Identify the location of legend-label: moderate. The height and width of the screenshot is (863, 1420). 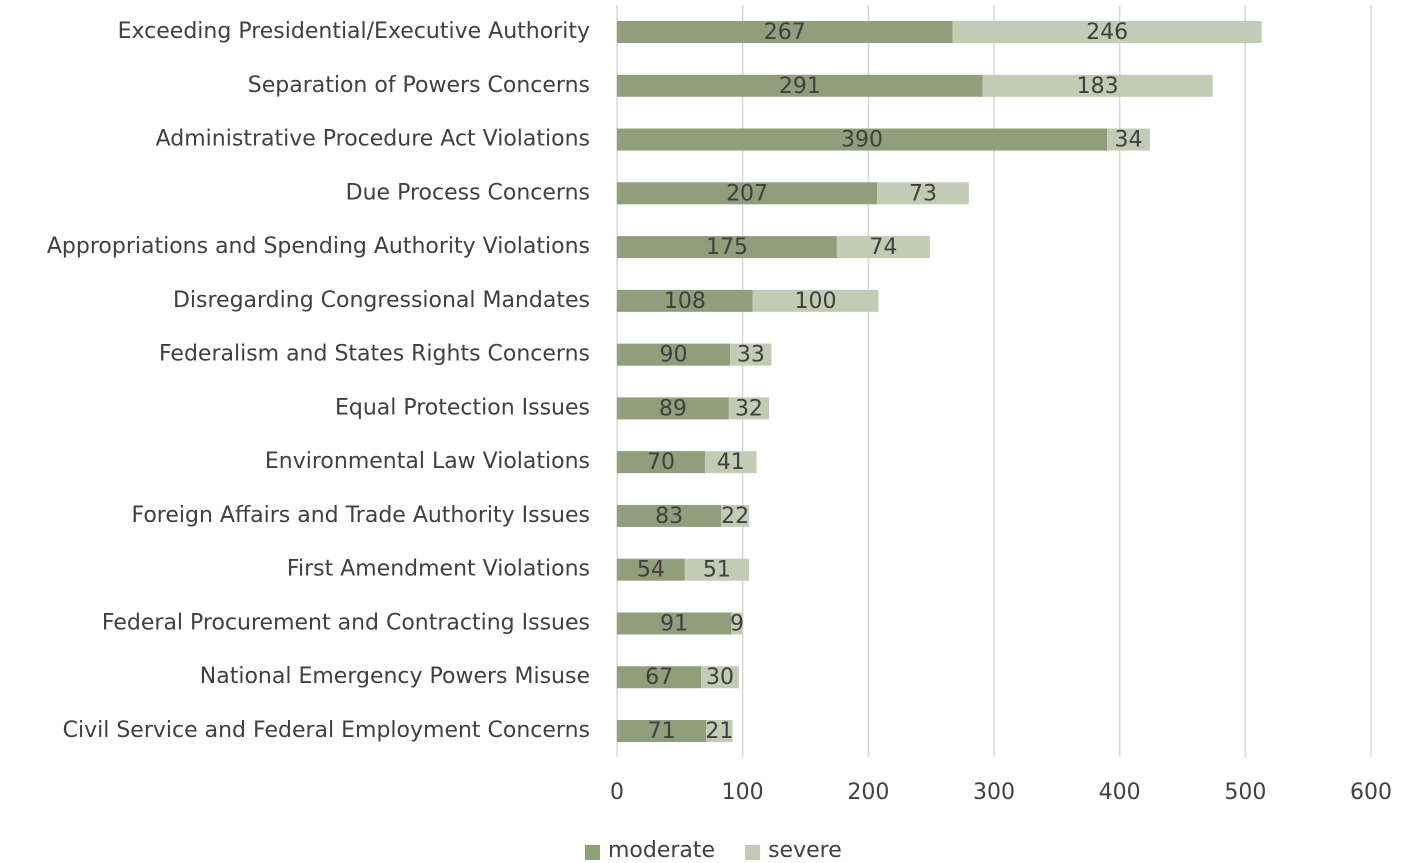
(661, 850).